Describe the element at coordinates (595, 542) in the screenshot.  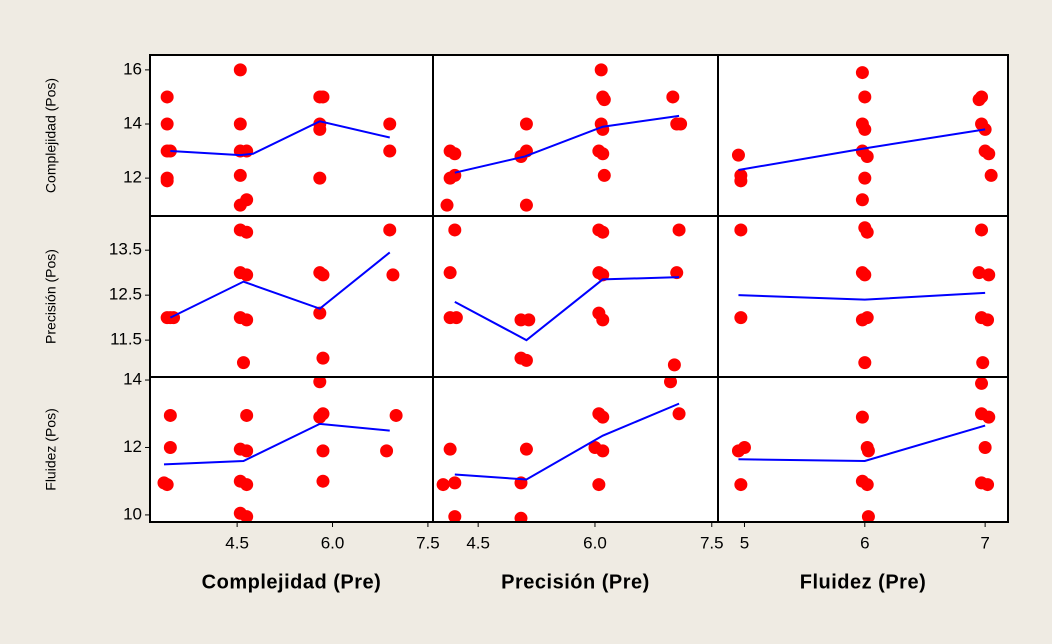
I see `x-tick-label: 6.0` at that location.